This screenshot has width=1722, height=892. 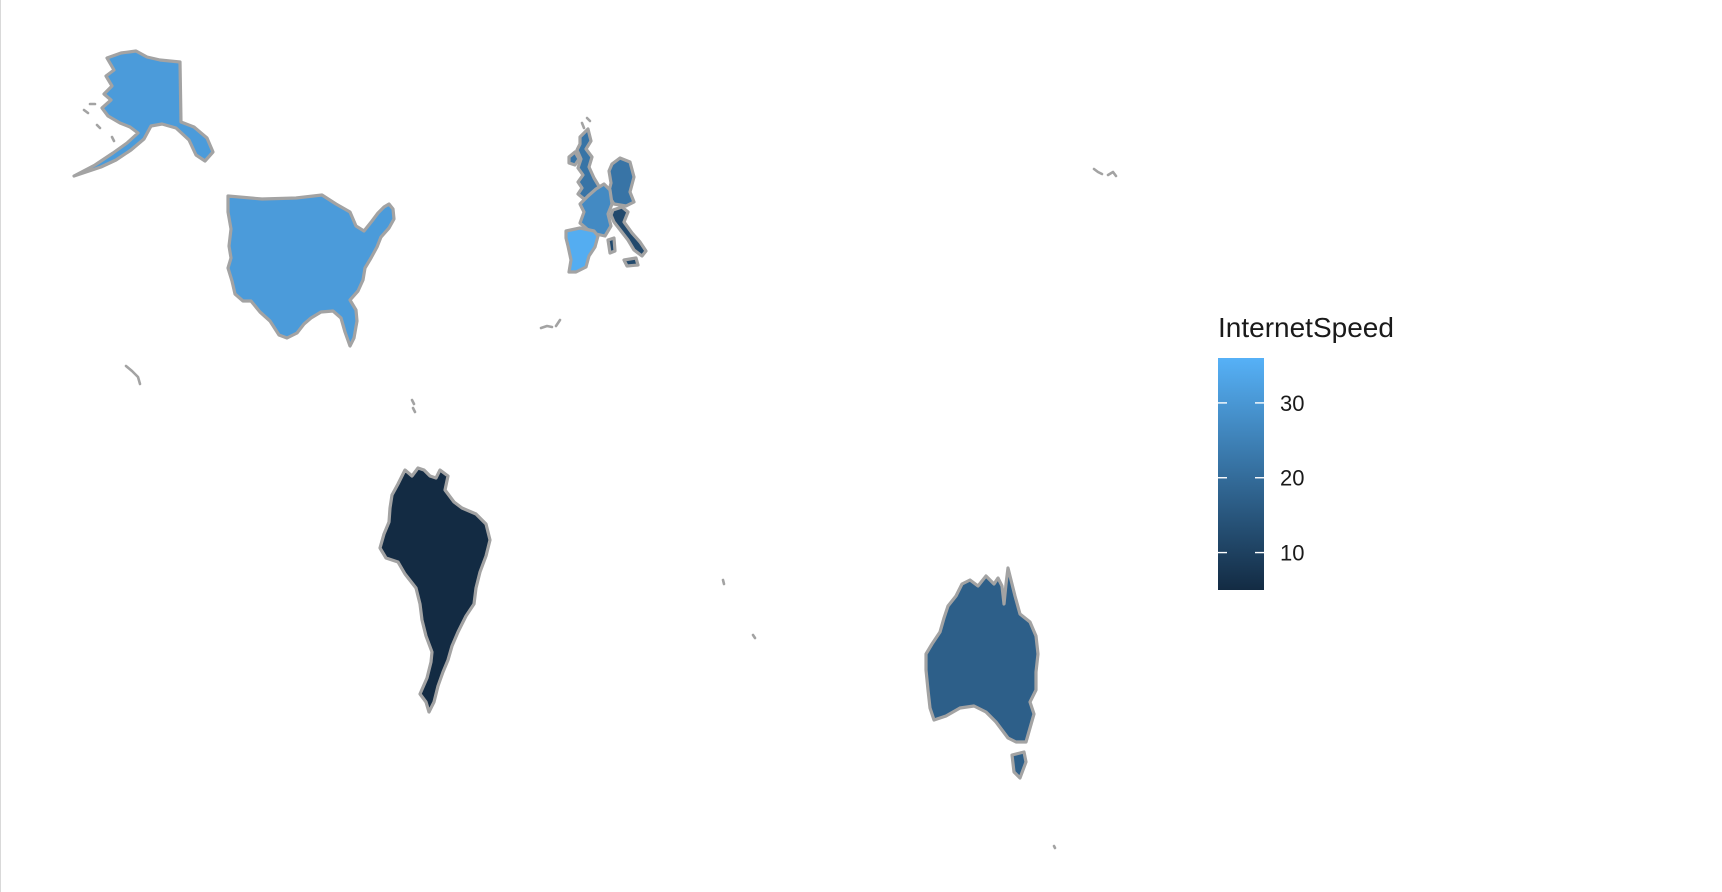 I want to click on region-alaska, so click(x=143, y=113).